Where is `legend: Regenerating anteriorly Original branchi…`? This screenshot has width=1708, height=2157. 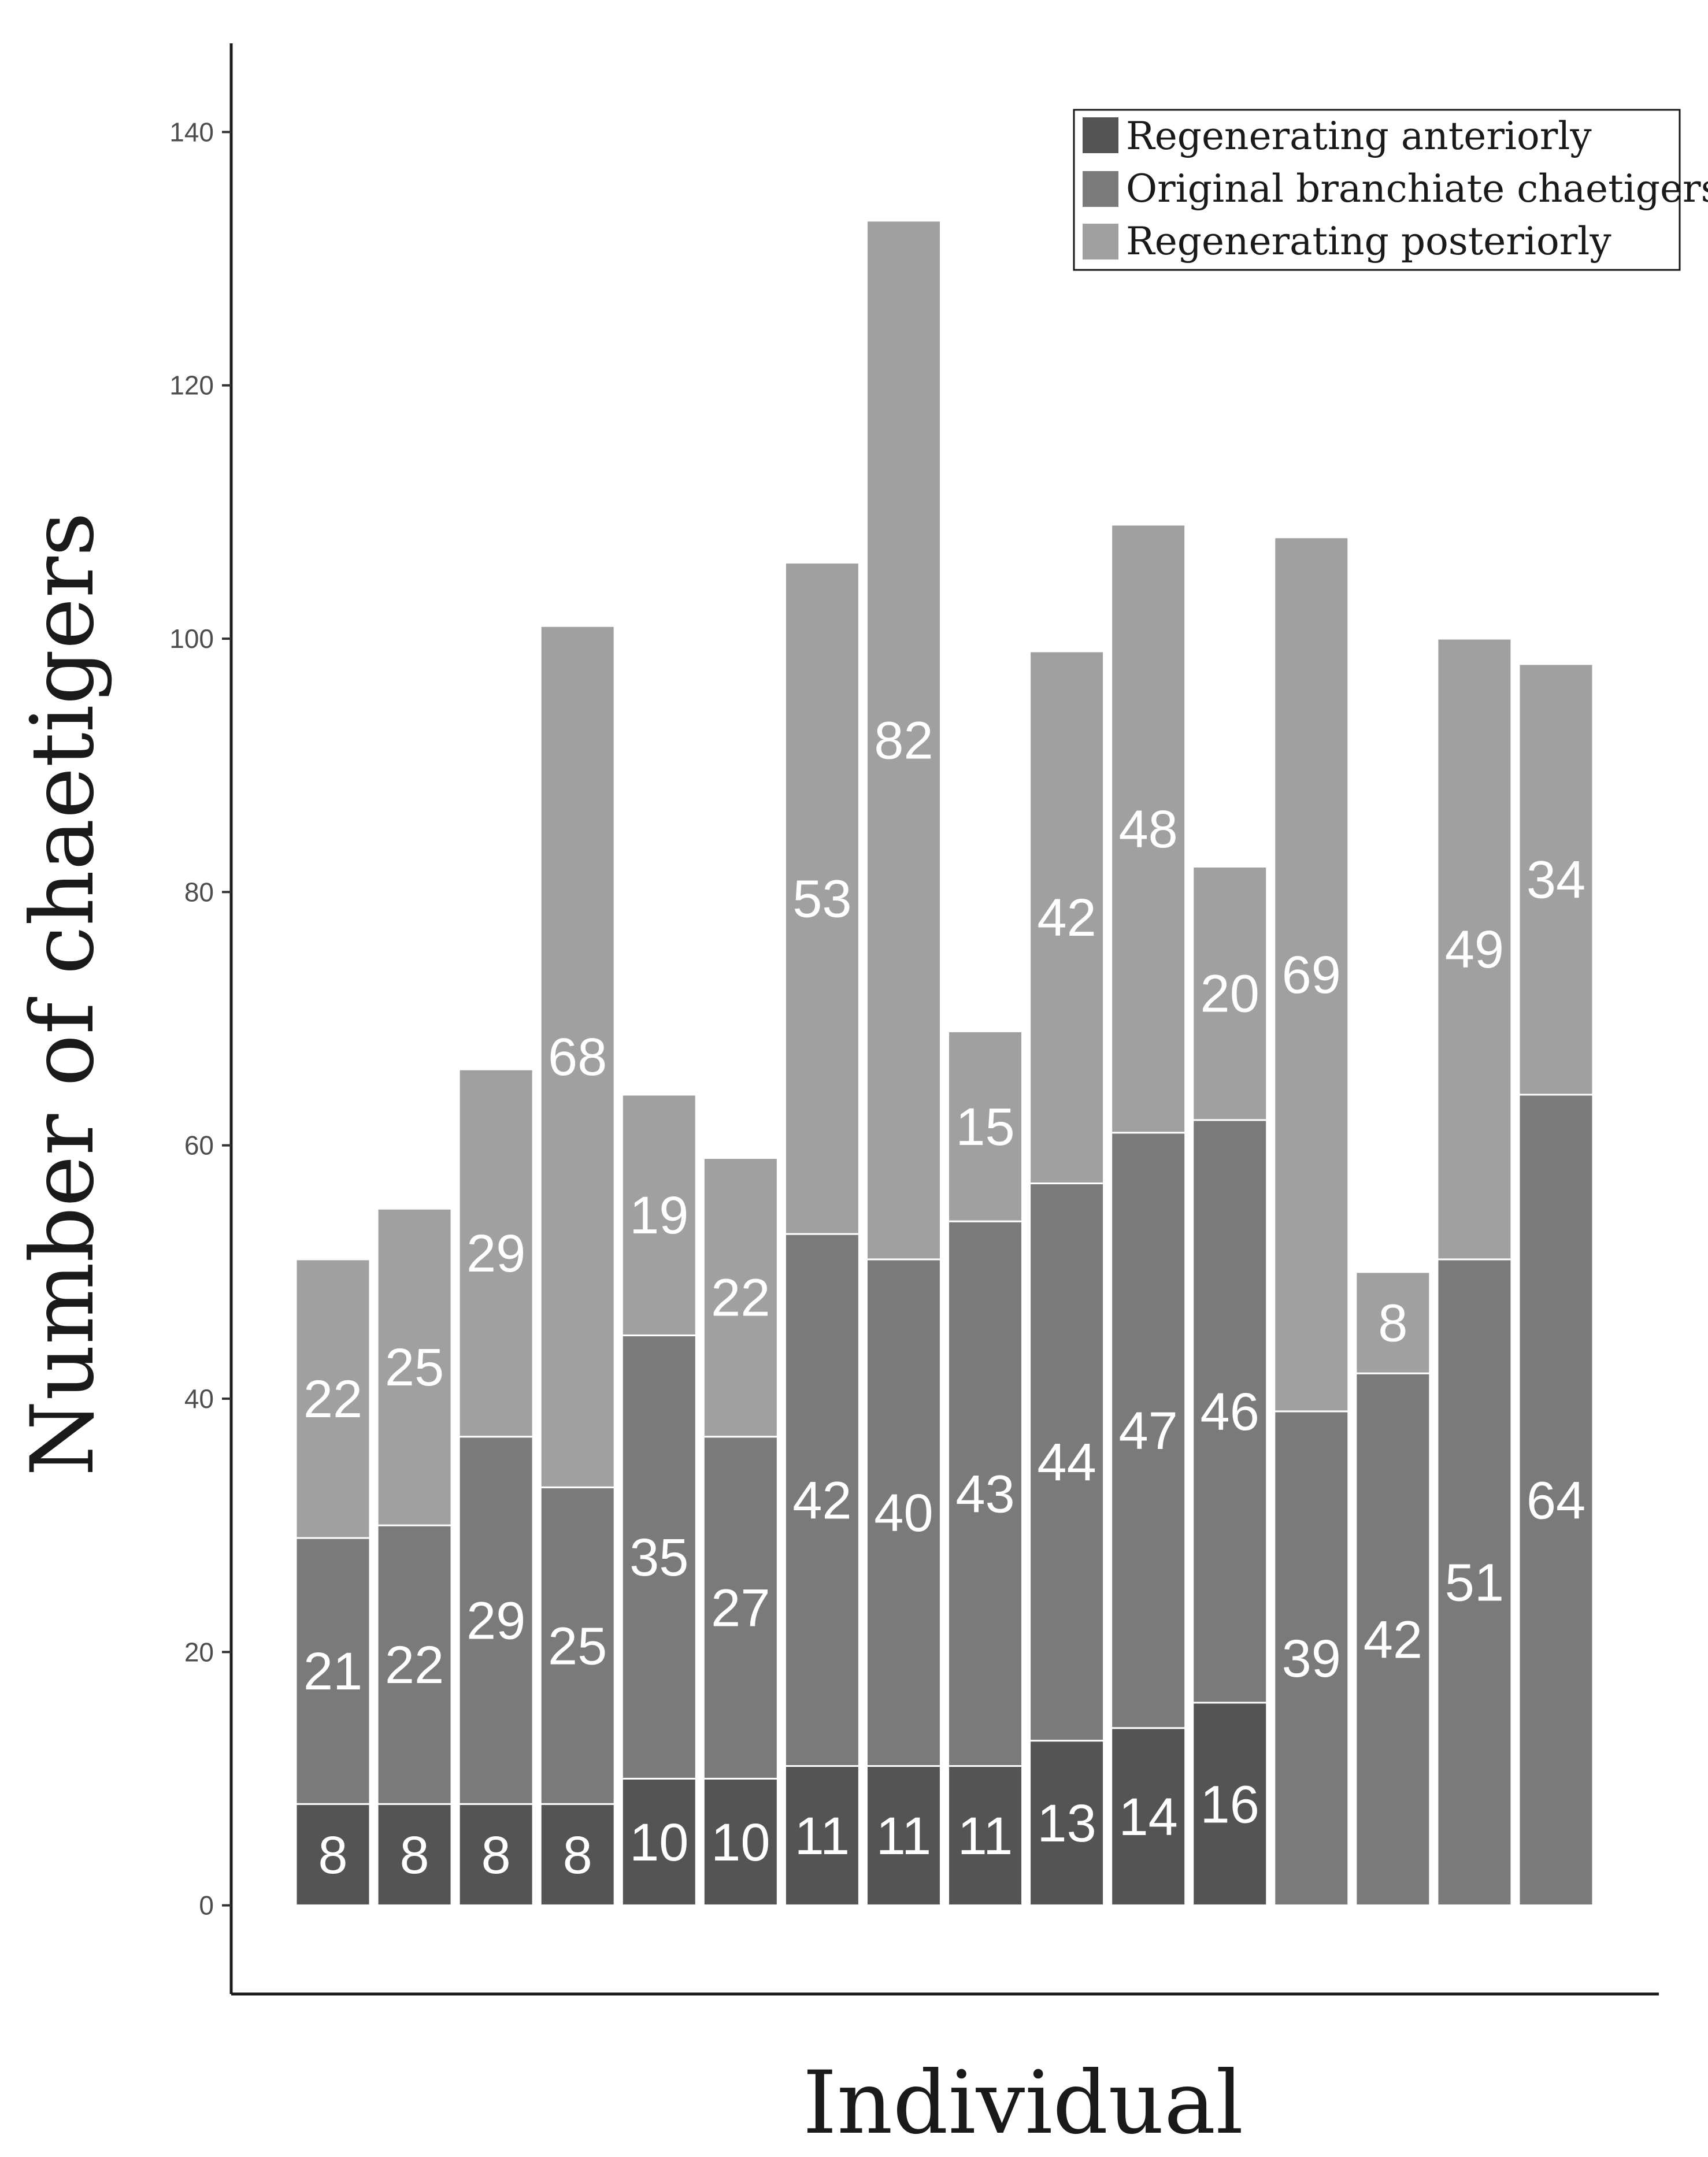
legend: Regenerating anteriorly Original branchi… is located at coordinates (1390, 190).